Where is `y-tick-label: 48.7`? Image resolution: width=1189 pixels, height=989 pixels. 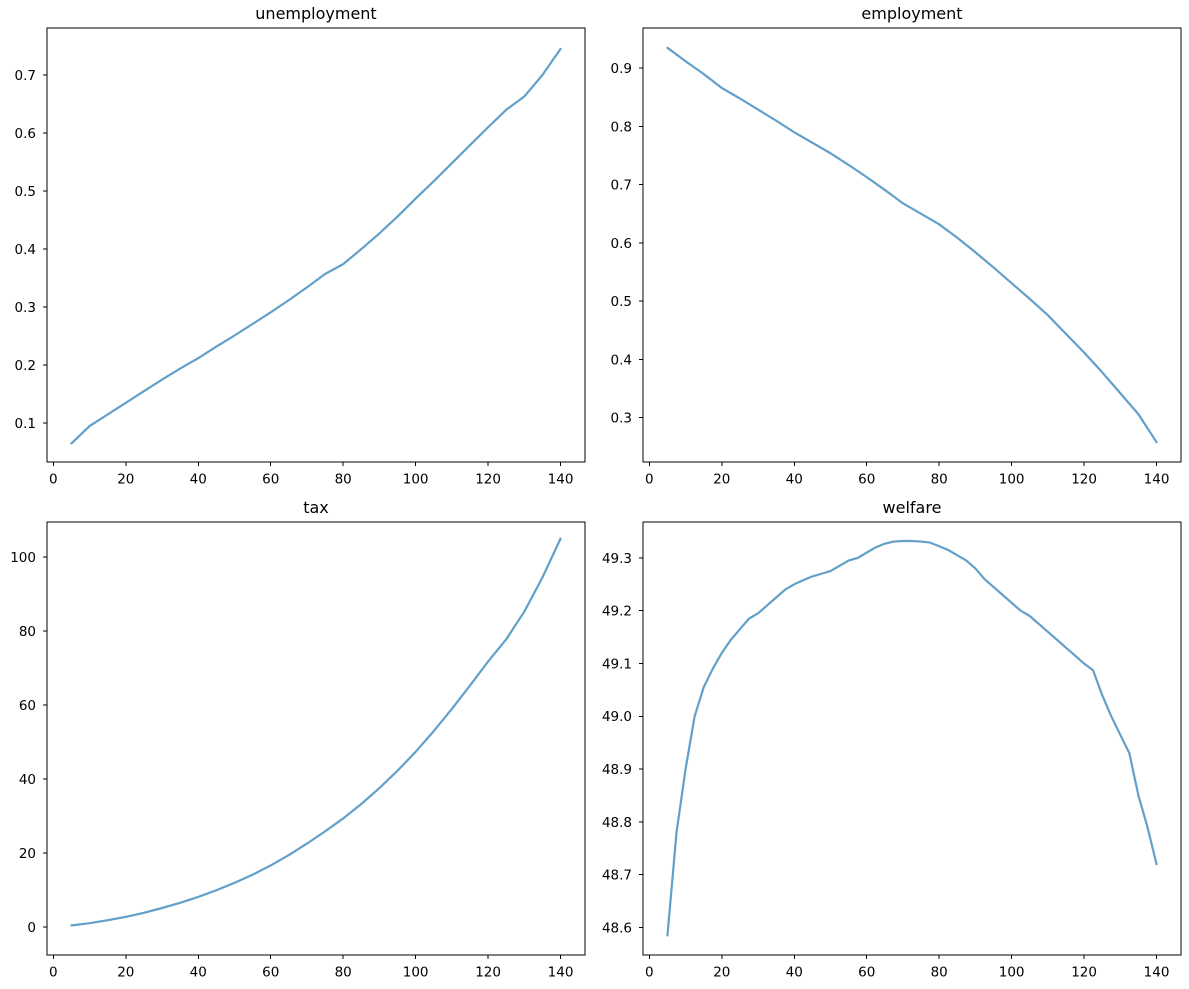 y-tick-label: 48.7 is located at coordinates (617, 876).